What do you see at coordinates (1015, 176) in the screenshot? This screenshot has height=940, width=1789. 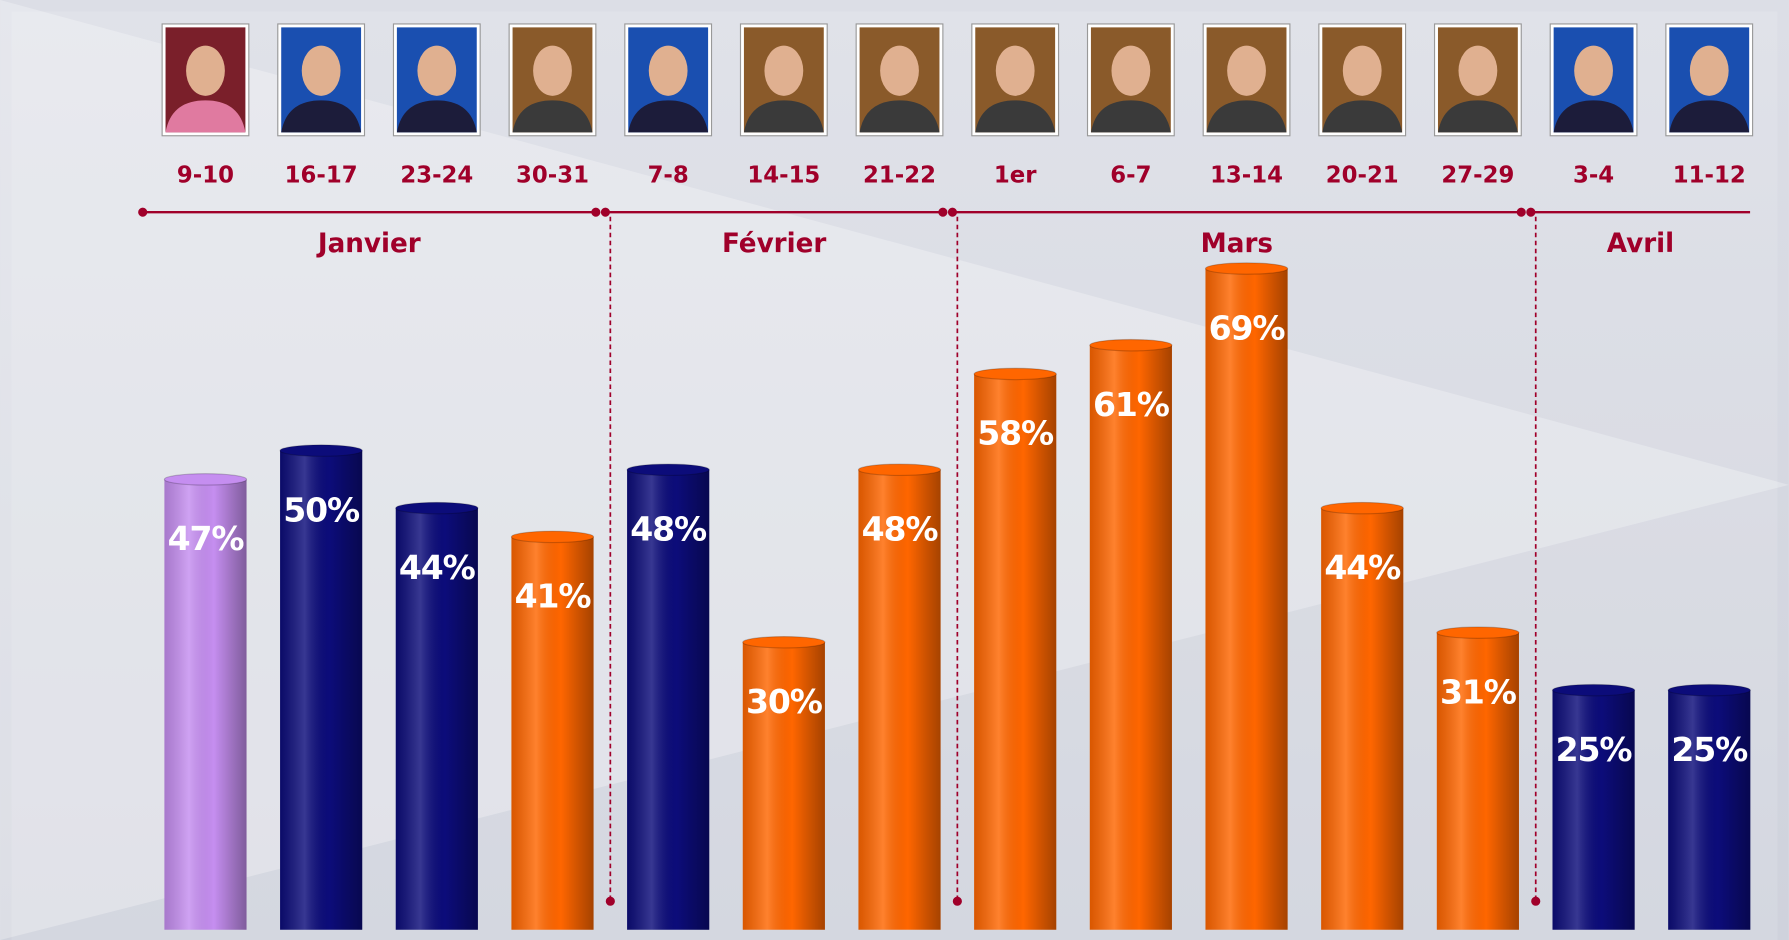 I see `x-tick-label: 1er` at bounding box center [1015, 176].